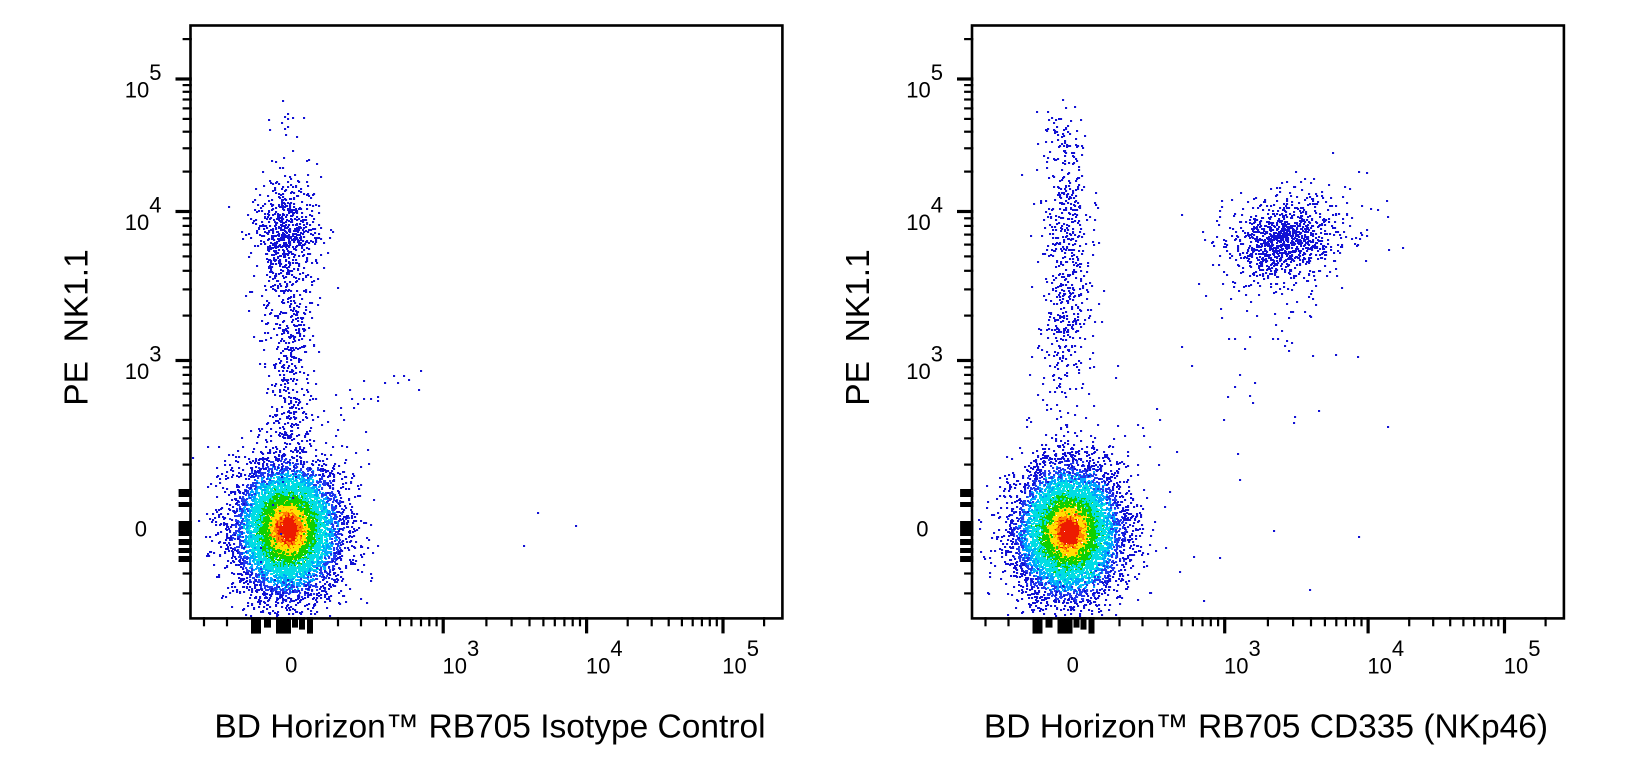  What do you see at coordinates (489, 727) in the screenshot?
I see `svg-text:BD Horizon™ RB705 Isotype Cont: BD Horizon™ RB705 Isotype Control` at bounding box center [489, 727].